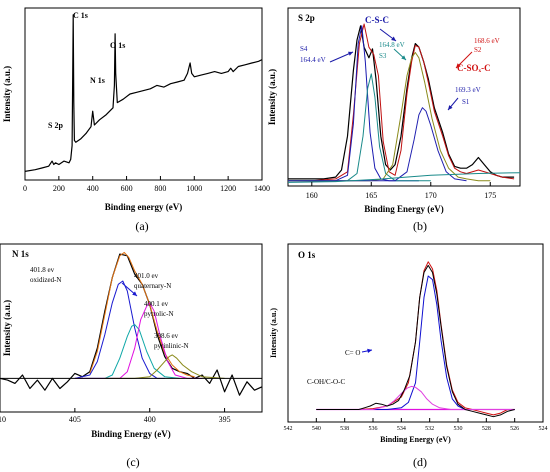  Describe the element at coordinates (326, 382) in the screenshot. I see `peak-annotation: C-OH/C-O-C` at that location.